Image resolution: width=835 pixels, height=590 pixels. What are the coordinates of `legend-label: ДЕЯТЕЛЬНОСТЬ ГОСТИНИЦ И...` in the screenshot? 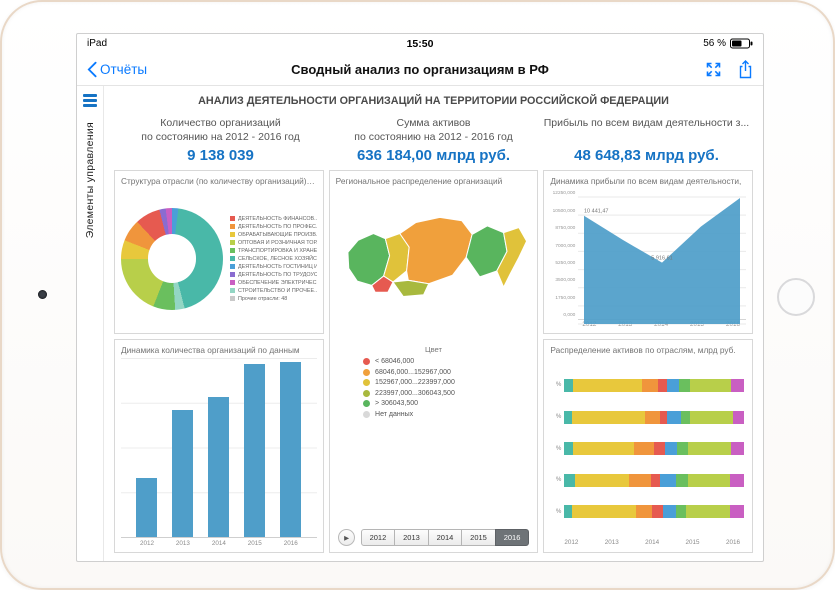 It's located at (277, 266).